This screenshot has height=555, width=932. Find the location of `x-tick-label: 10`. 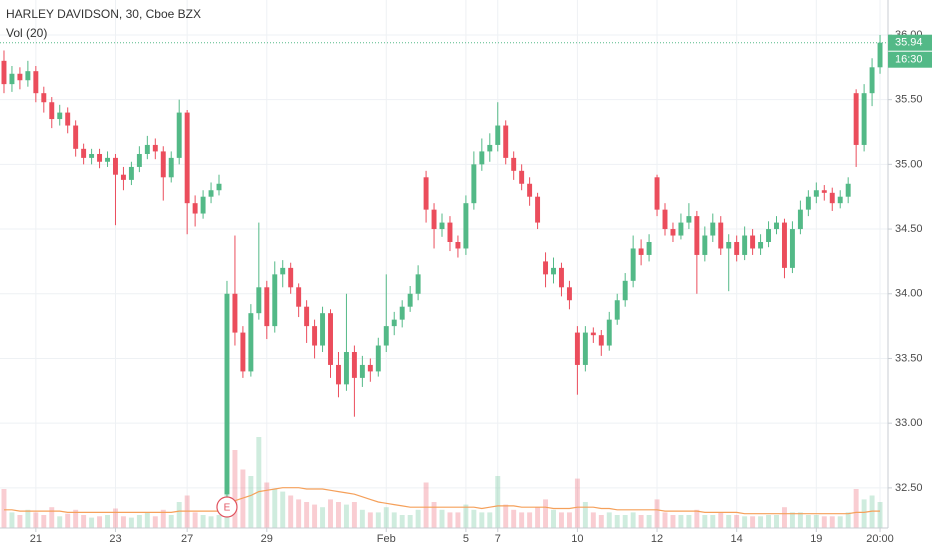

x-tick-label: 10 is located at coordinates (577, 539).